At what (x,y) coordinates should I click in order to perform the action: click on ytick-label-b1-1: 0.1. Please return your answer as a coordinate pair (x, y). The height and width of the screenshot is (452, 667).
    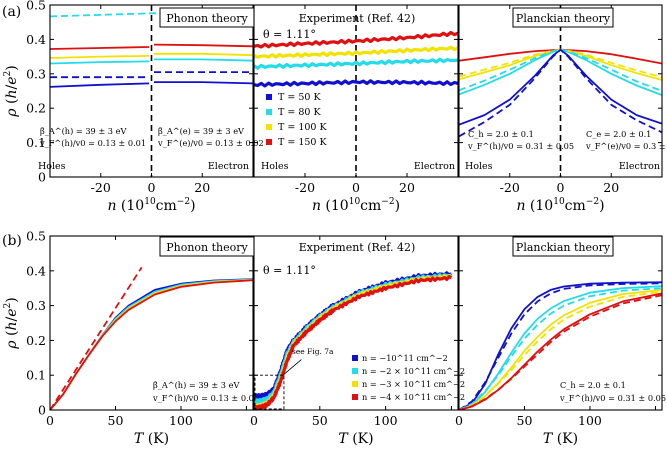
    Looking at the image, I should click on (36, 375).